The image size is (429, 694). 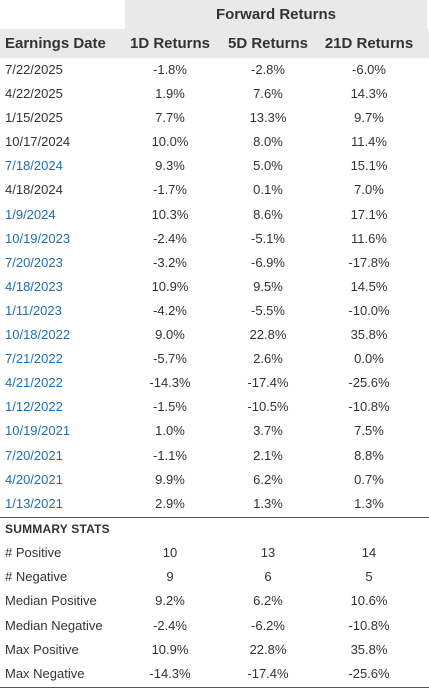 I want to click on summary-1d-value: 9.2%, so click(x=170, y=601).